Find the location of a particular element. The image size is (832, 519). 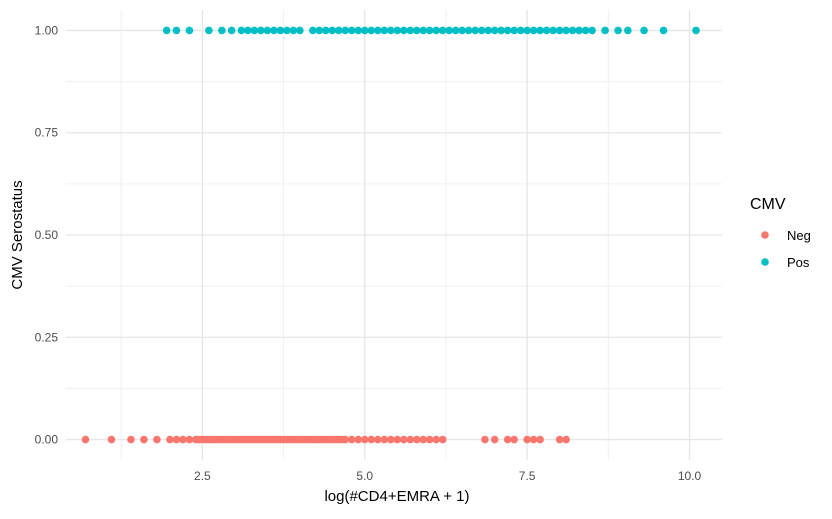

y-tick-labels: 0.00 0.25 0.50 0.75 1.00 is located at coordinates (47, 234).